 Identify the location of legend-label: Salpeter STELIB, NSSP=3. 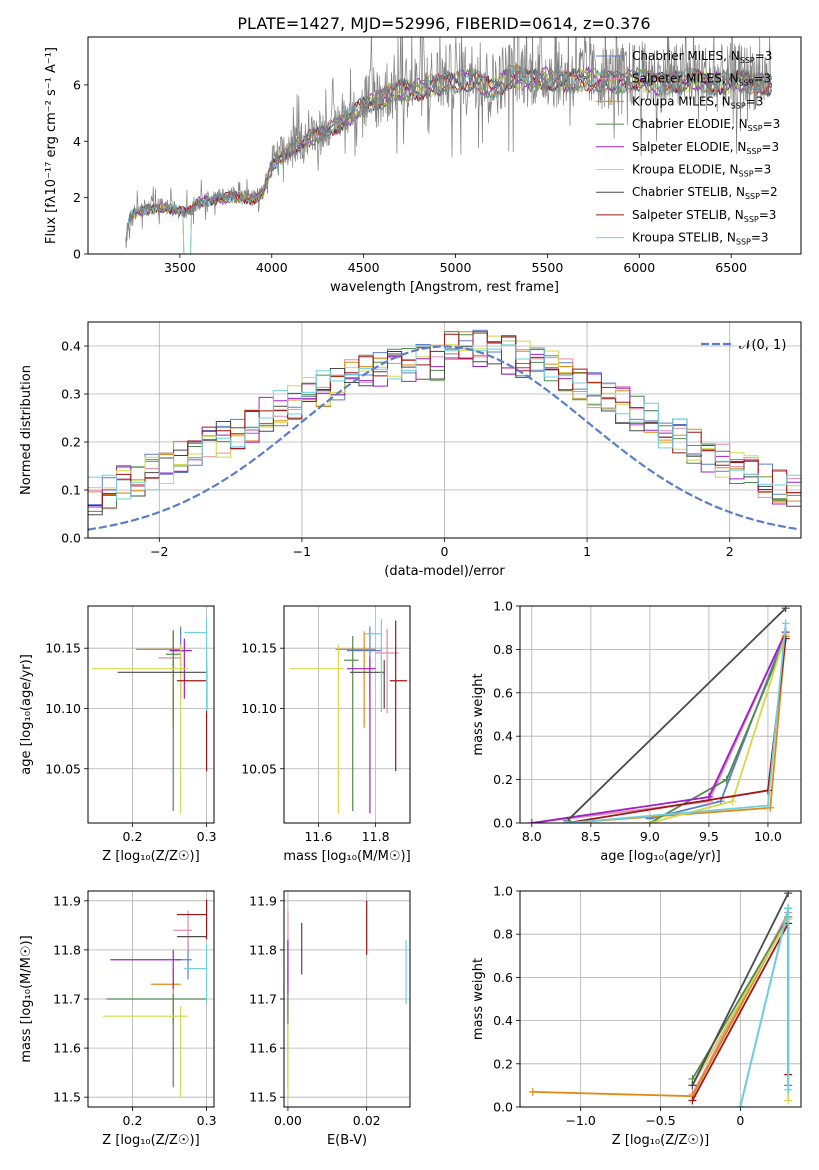
(704, 216).